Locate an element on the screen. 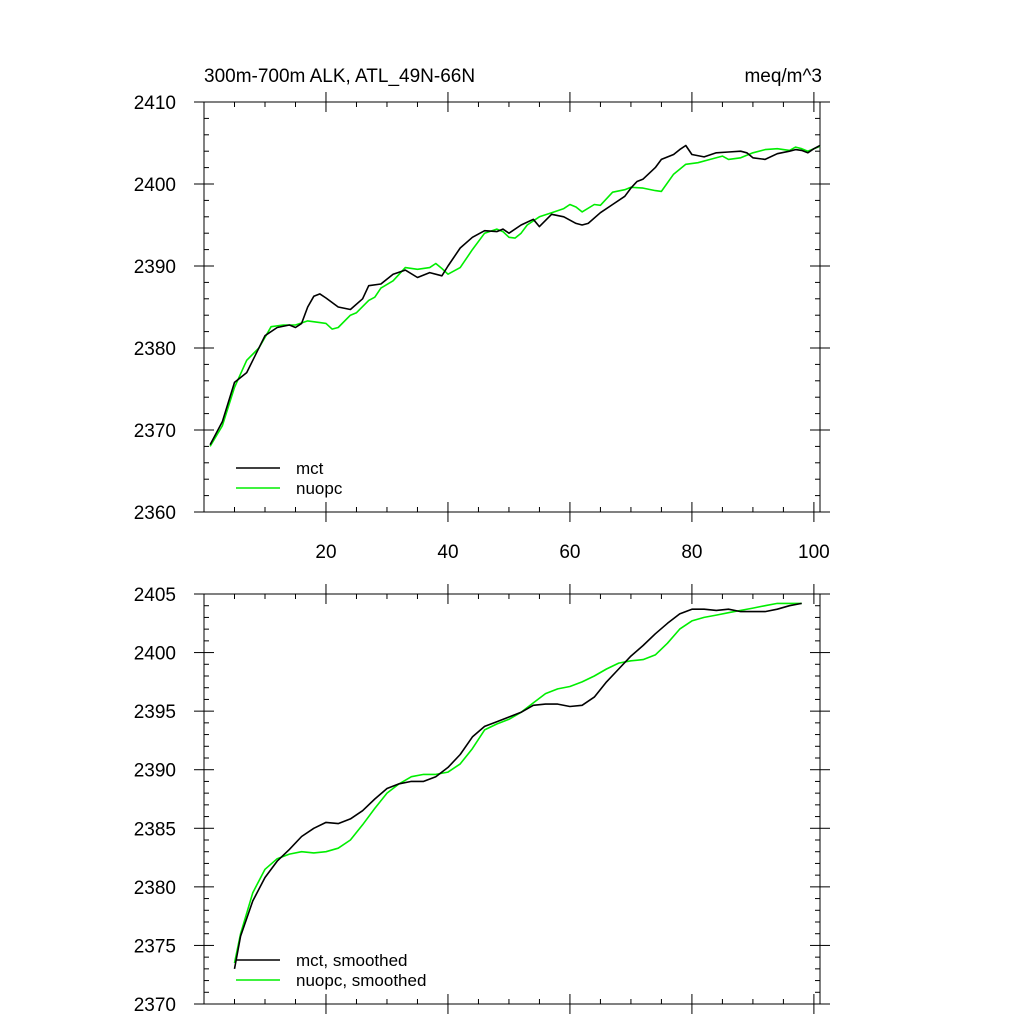  top-y-tick-label: 2410 is located at coordinates (155, 103).